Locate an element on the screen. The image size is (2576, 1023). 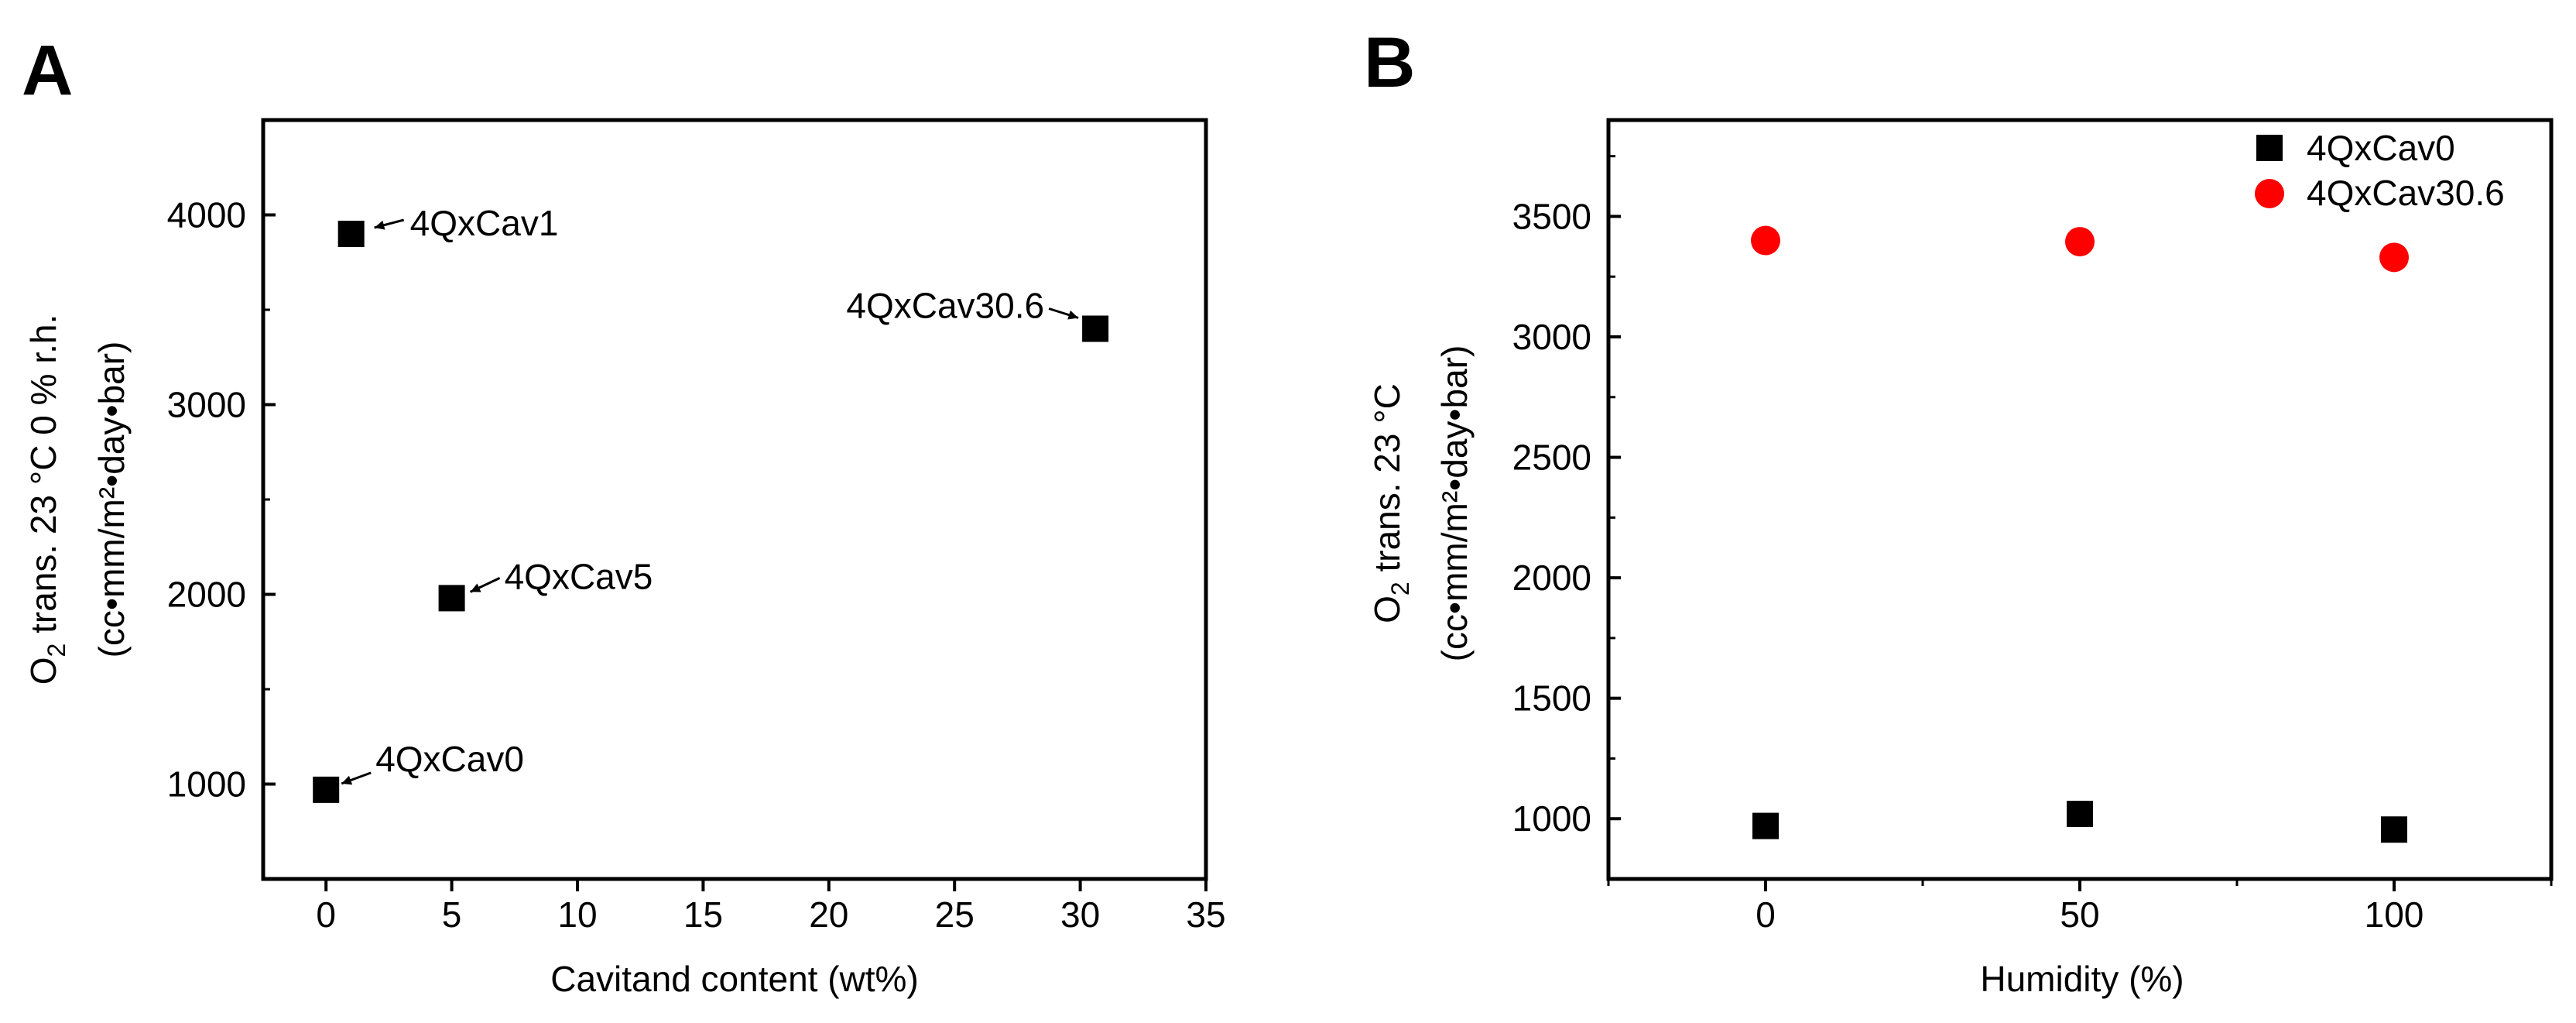
panel-b-letter: B is located at coordinates (1389, 62).